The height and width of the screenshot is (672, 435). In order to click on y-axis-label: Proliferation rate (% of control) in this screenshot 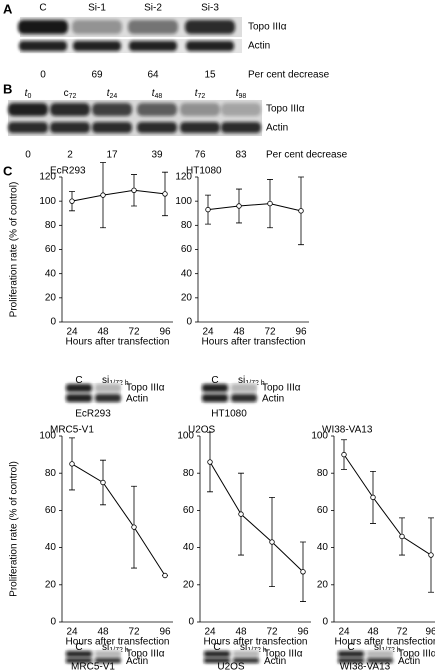, I will do `click(14, 529)`.